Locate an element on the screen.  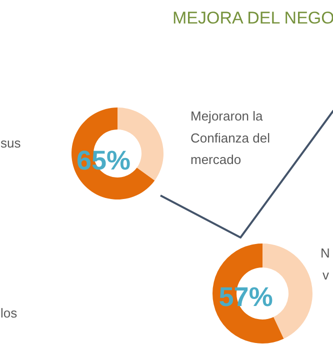
text: v is located at coordinates (326, 275).